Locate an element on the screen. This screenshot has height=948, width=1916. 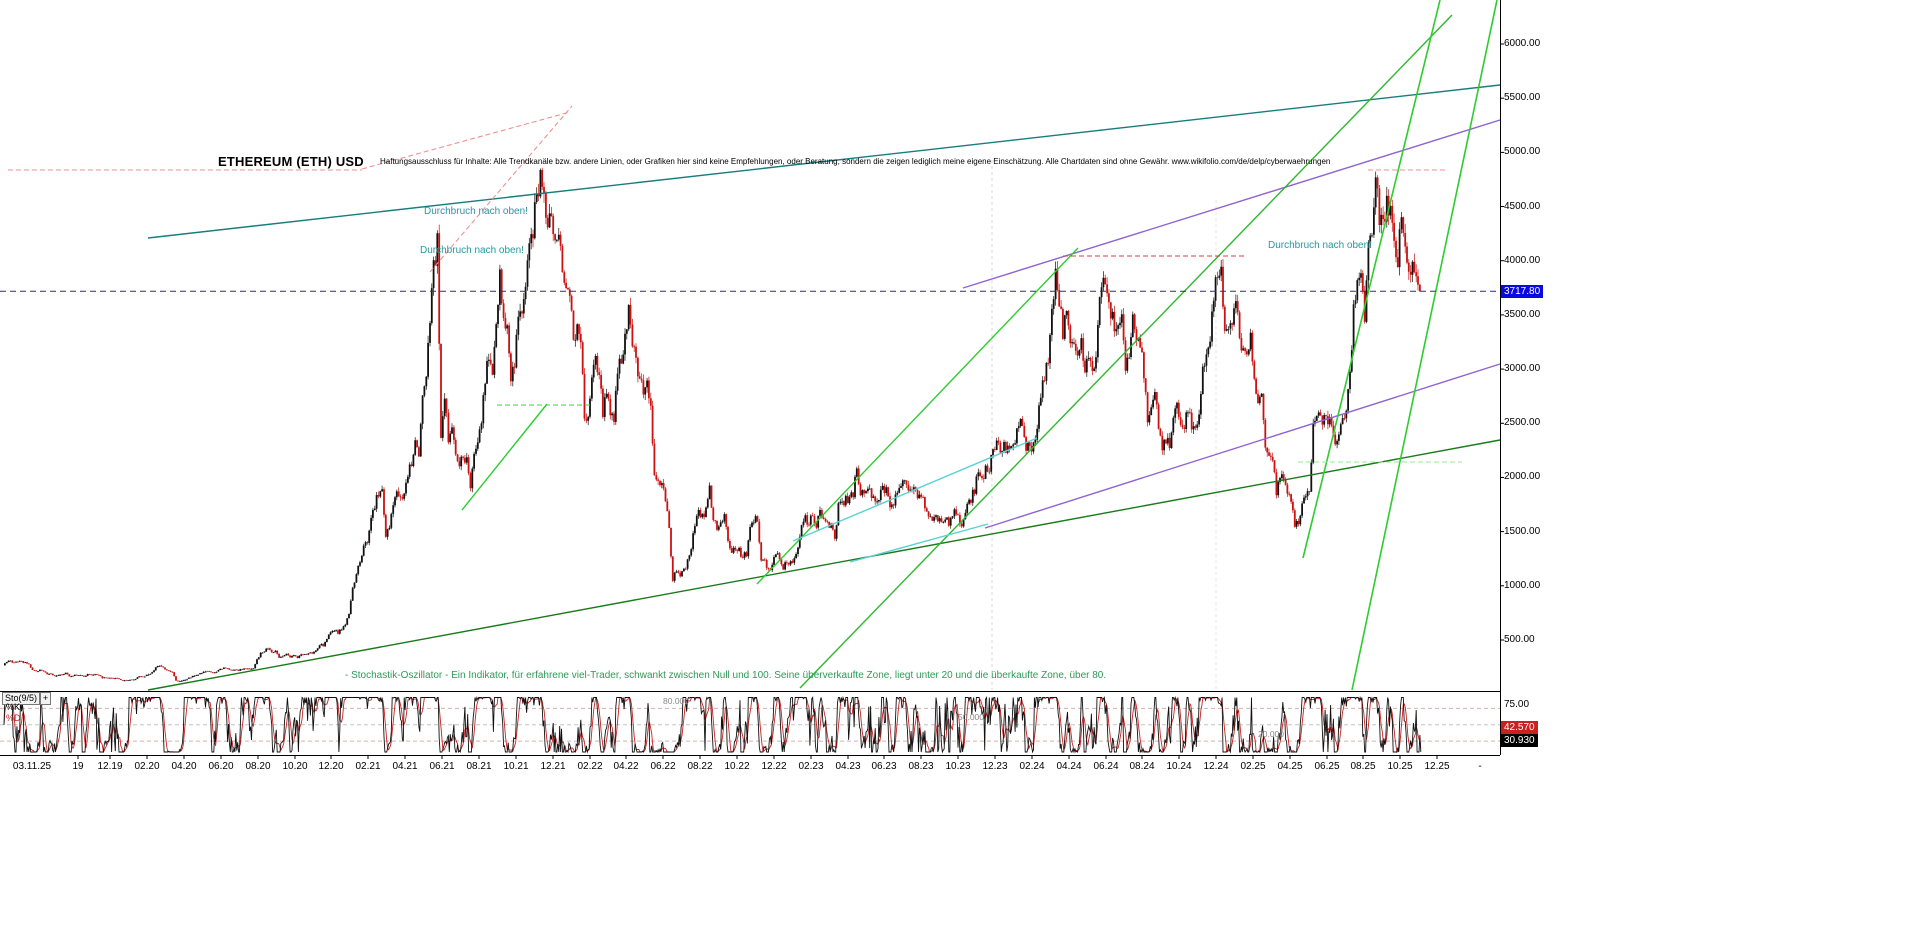
time-tick-label: 12.19 is located at coordinates (110, 766).